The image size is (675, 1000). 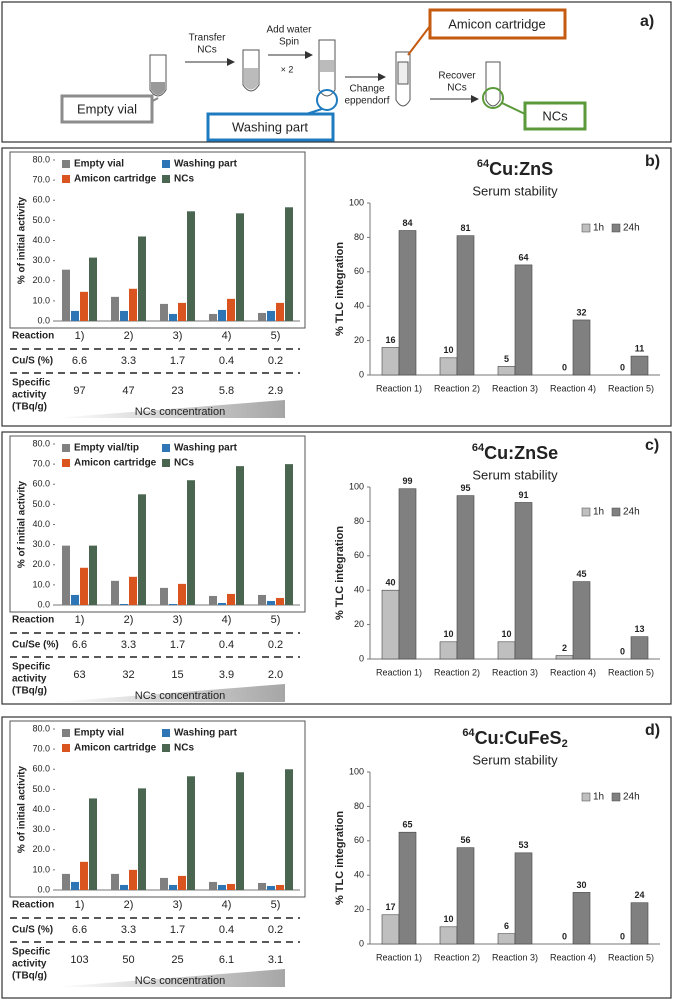 What do you see at coordinates (177, 960) in the screenshot?
I see `table-cell: 25` at bounding box center [177, 960].